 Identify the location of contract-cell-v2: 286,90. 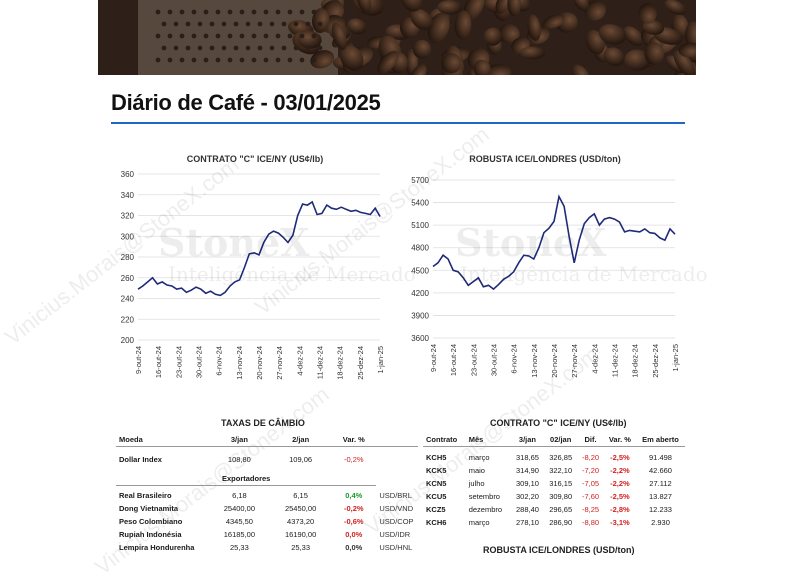
(561, 522).